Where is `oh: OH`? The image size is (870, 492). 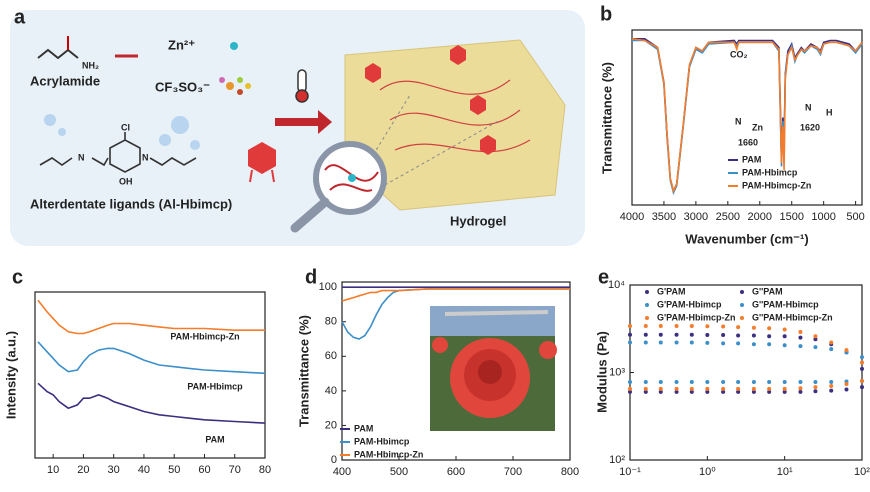 oh: OH is located at coordinates (126, 181).